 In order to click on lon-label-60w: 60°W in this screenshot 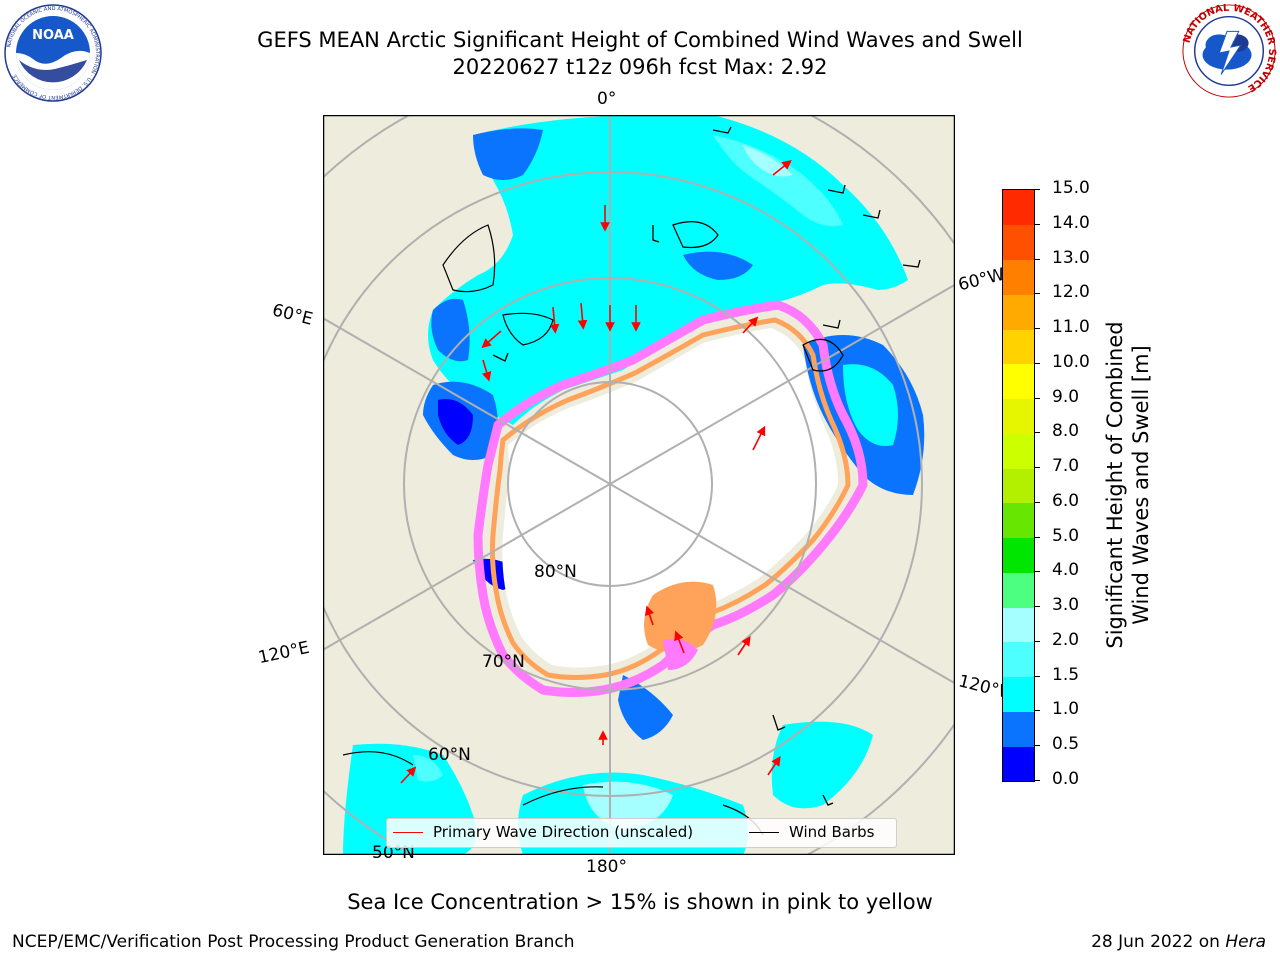, I will do `click(981, 280)`.